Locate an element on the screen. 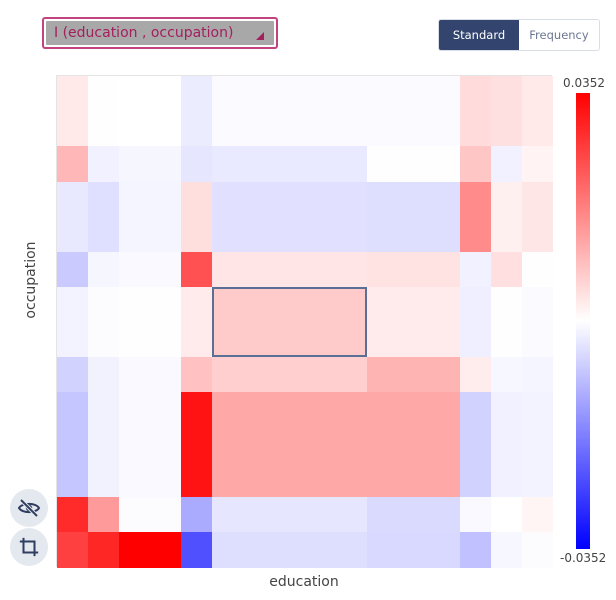 The height and width of the screenshot is (600, 616). standard-button: Standard is located at coordinates (479, 35).